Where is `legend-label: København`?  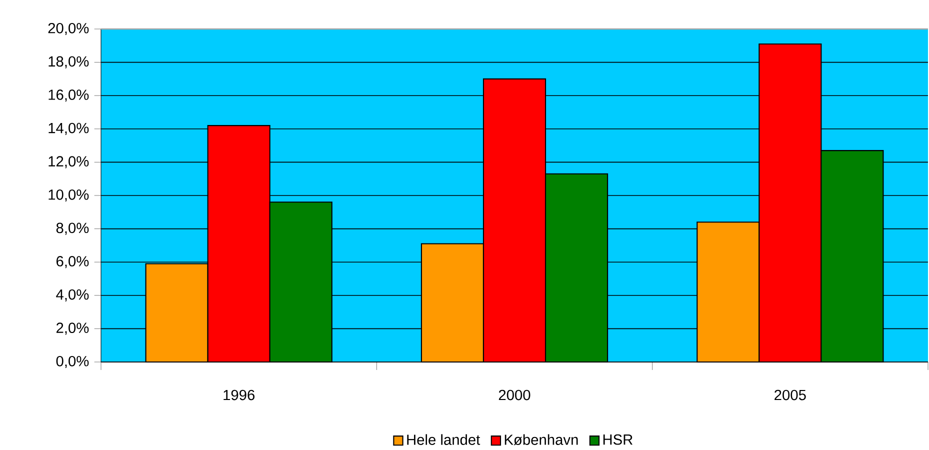
legend-label: København is located at coordinates (541, 440).